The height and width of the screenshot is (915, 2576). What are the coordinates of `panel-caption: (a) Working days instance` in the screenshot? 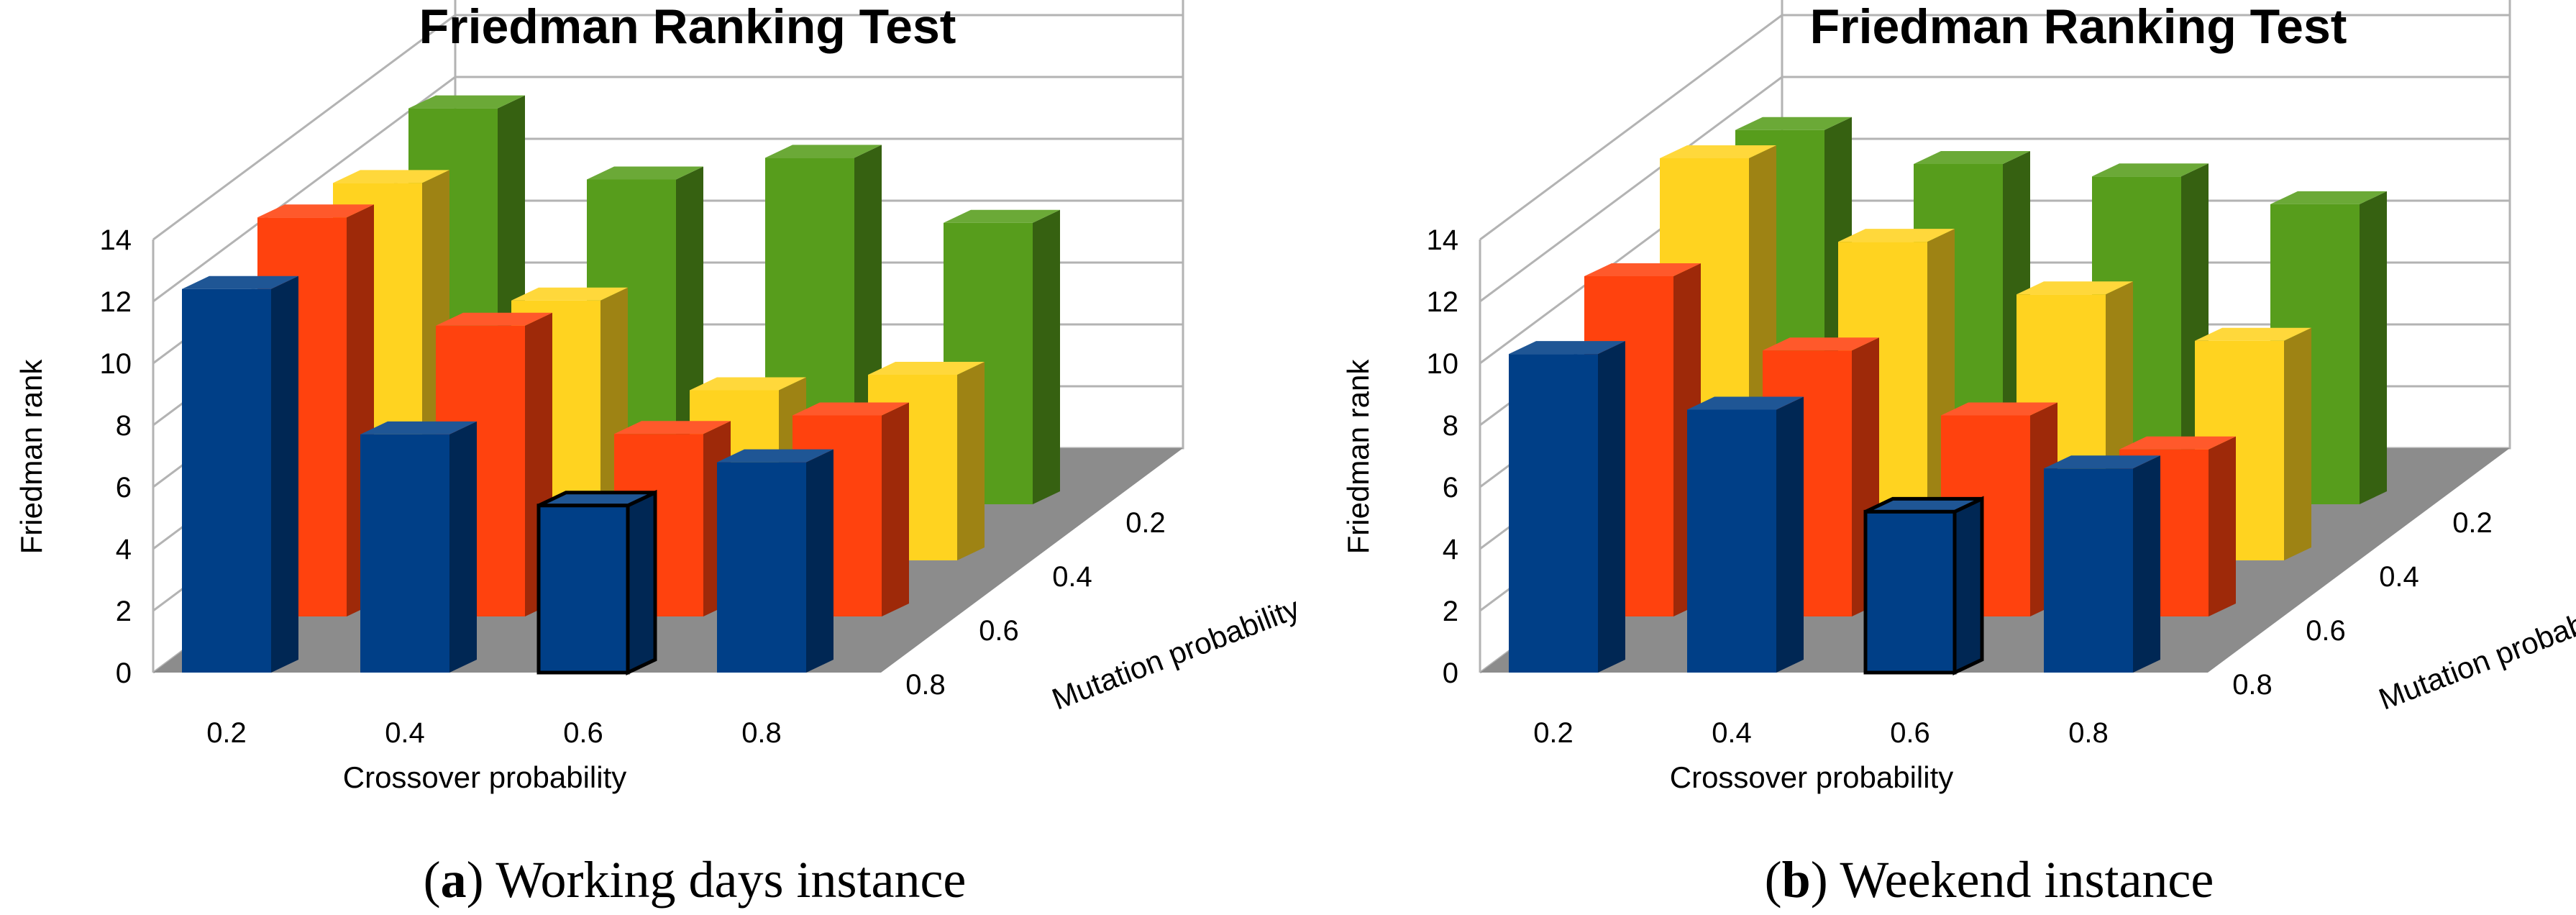 It's located at (695, 880).